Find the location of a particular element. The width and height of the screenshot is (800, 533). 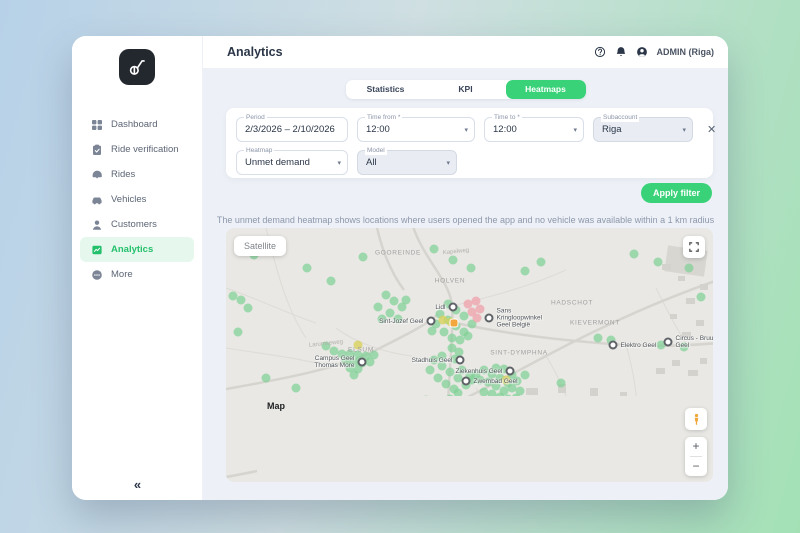

top-header: Analytics ADMIN (Riga) is located at coordinates (465, 52).